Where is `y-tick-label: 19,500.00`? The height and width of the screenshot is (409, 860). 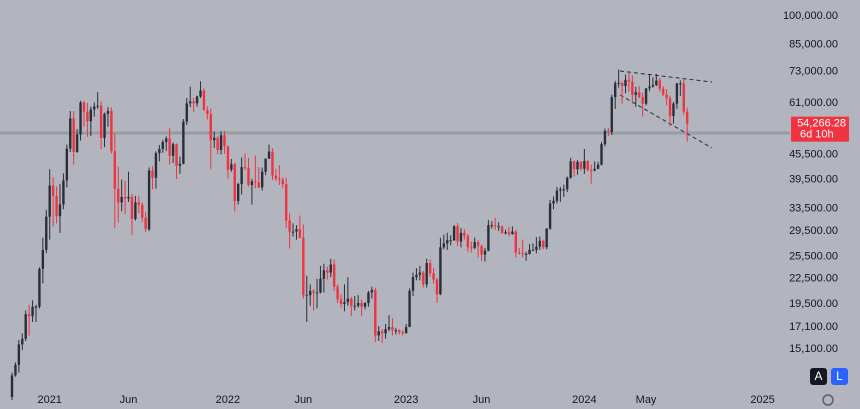 y-tick-label: 19,500.00 is located at coordinates (813, 304).